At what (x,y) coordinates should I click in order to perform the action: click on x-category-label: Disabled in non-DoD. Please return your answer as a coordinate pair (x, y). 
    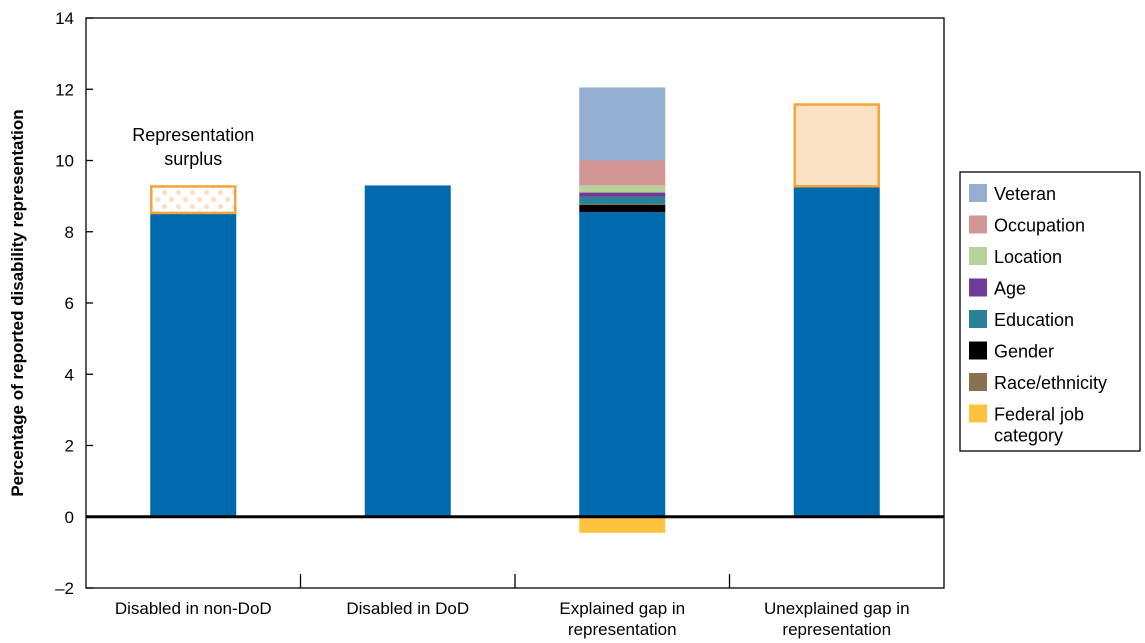
    Looking at the image, I should click on (193, 608).